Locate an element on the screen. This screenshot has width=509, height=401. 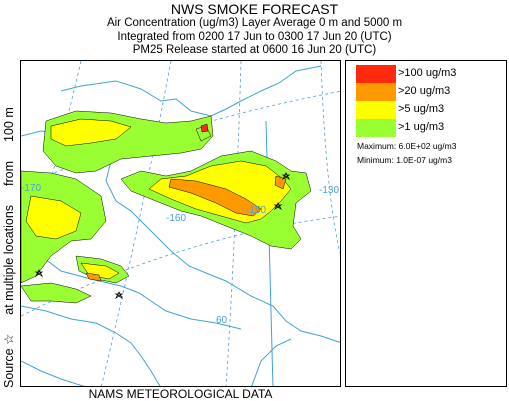
aleutian-coast is located at coordinates (53, 373).